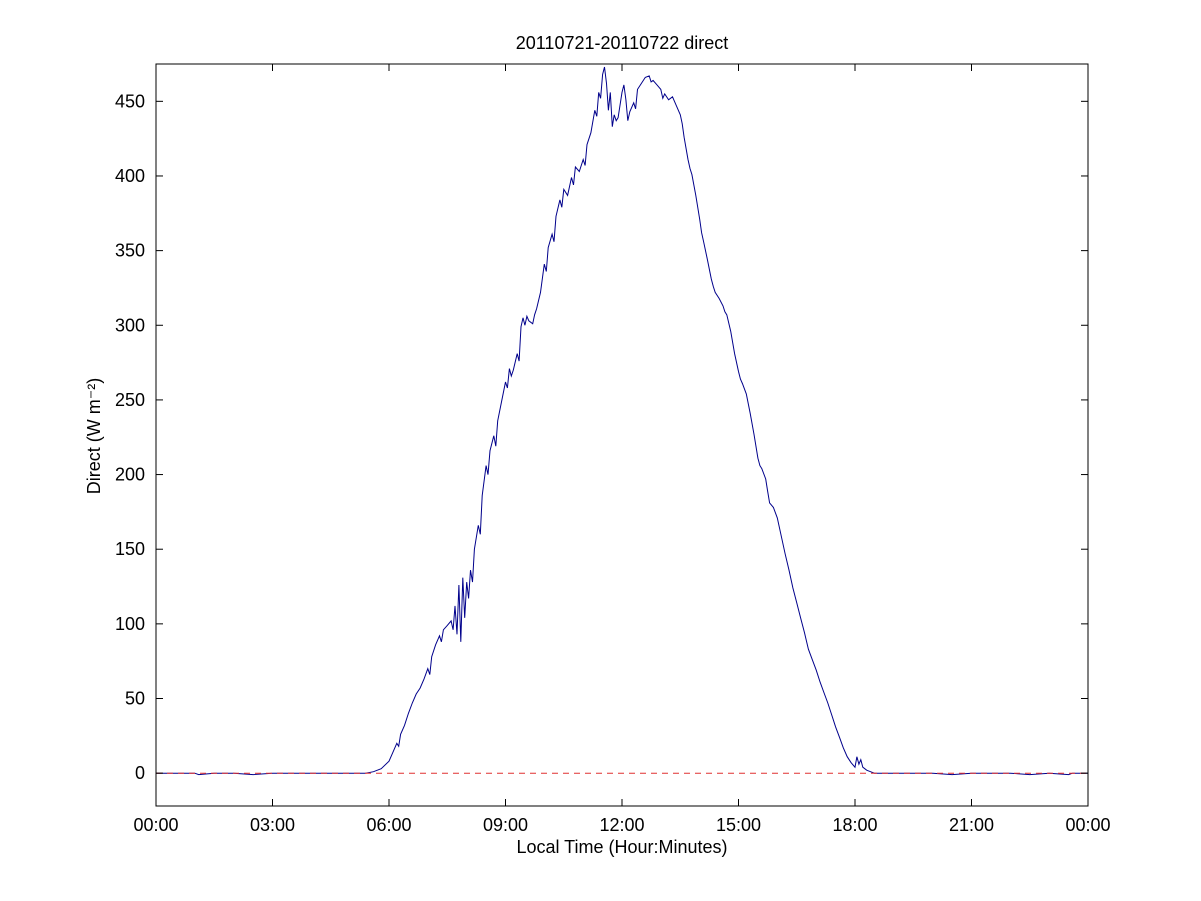  What do you see at coordinates (94, 436) in the screenshot?
I see `y-axis-label: Direct (W m⁻²)` at bounding box center [94, 436].